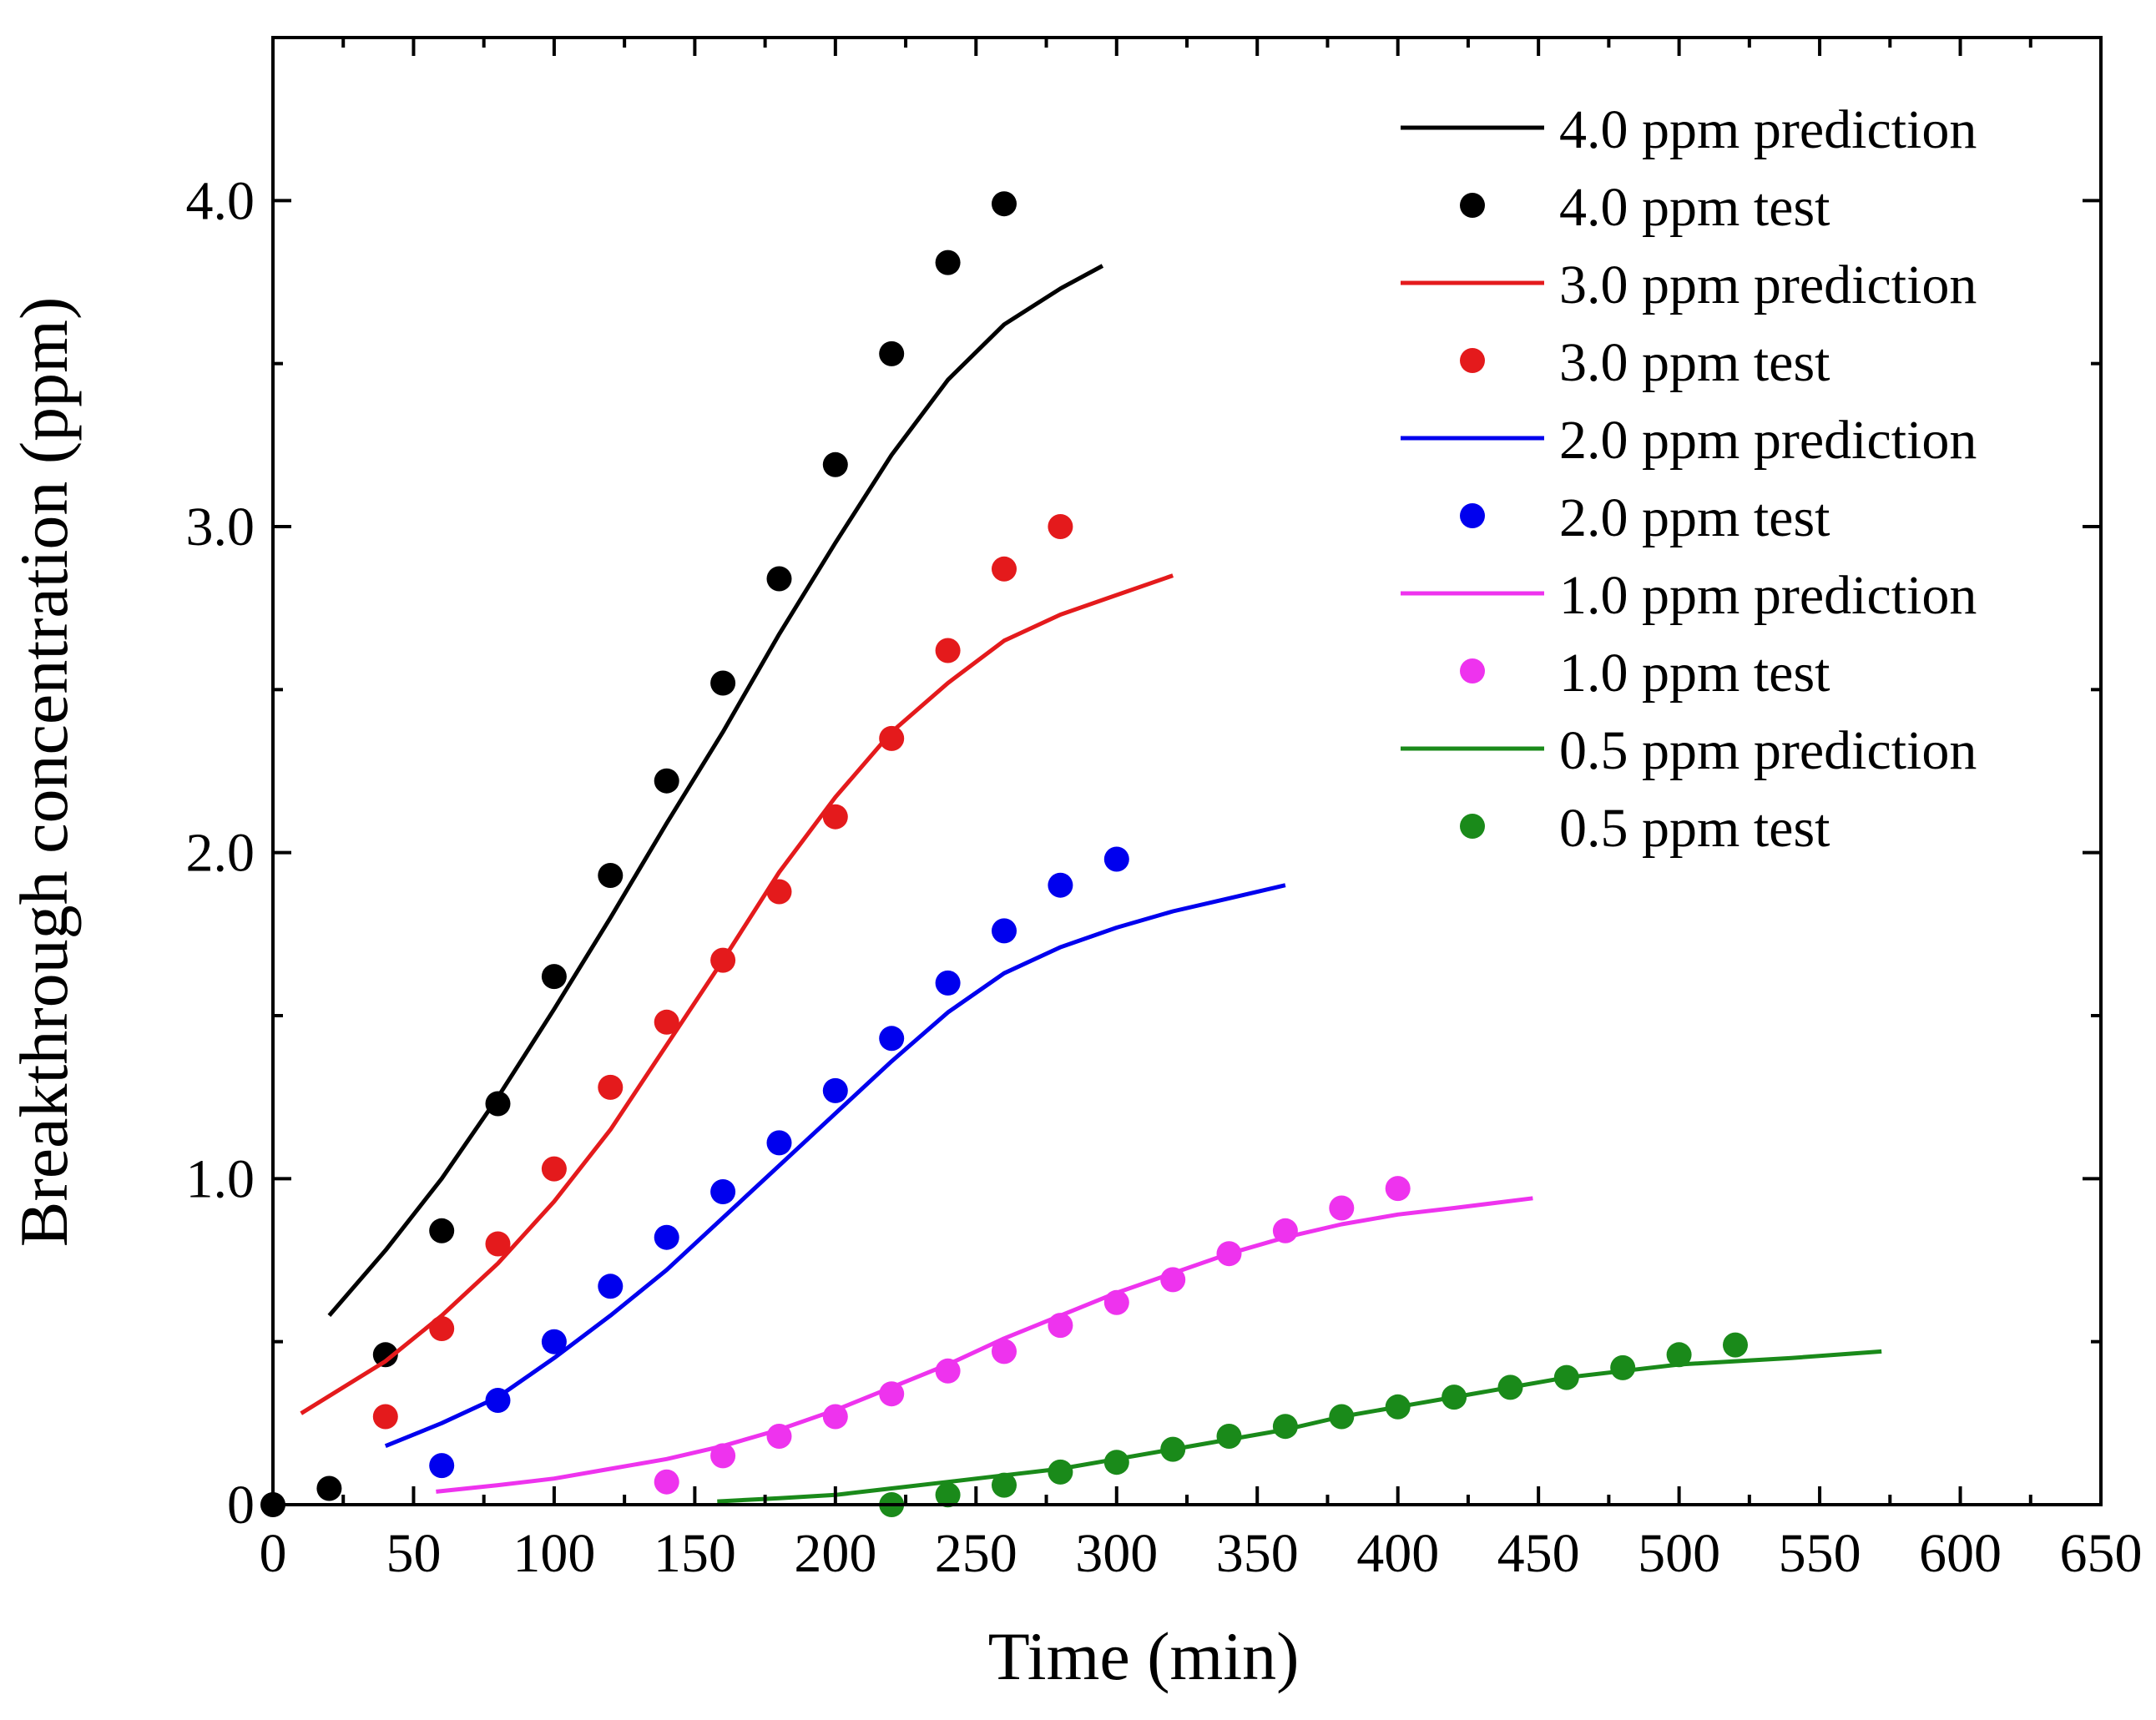 Image resolution: width=2156 pixels, height=1720 pixels. Describe the element at coordinates (553, 1553) in the screenshot. I see `x-tick-label: 100` at that location.